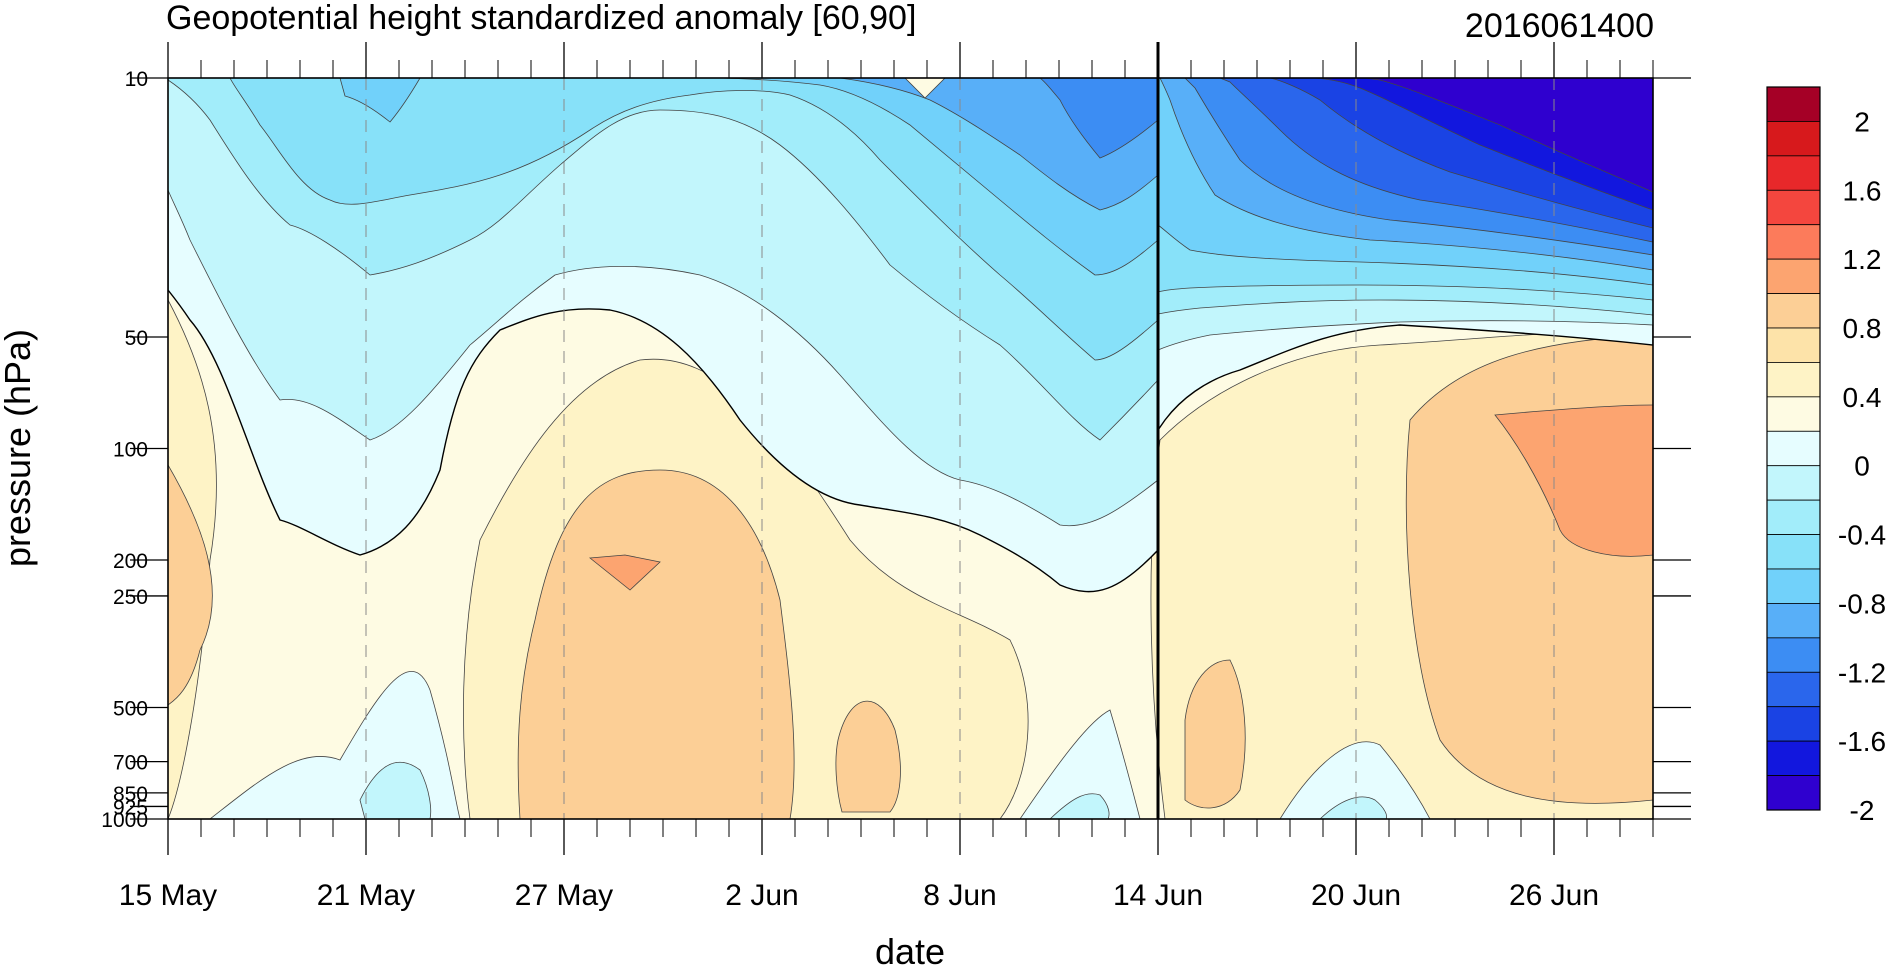 Image resolution: width=1889 pixels, height=969 pixels. I want to click on colorbar-label: 0.8, so click(1862, 328).